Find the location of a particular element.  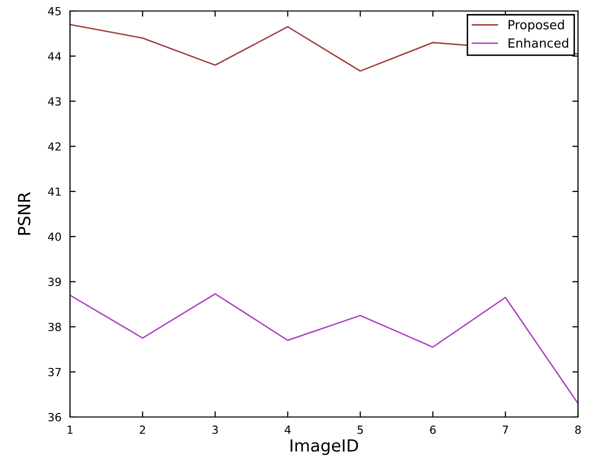

y-tick-label: 39 is located at coordinates (54, 282).